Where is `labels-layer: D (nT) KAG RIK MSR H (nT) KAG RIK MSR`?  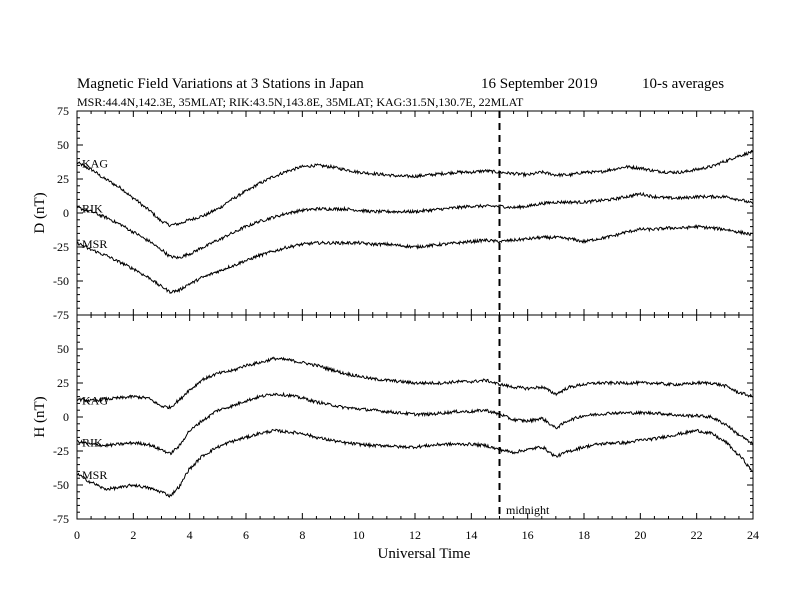
labels-layer: D (nT) KAG RIK MSR H (nT) KAG RIK MSR is located at coordinates (70, 319).